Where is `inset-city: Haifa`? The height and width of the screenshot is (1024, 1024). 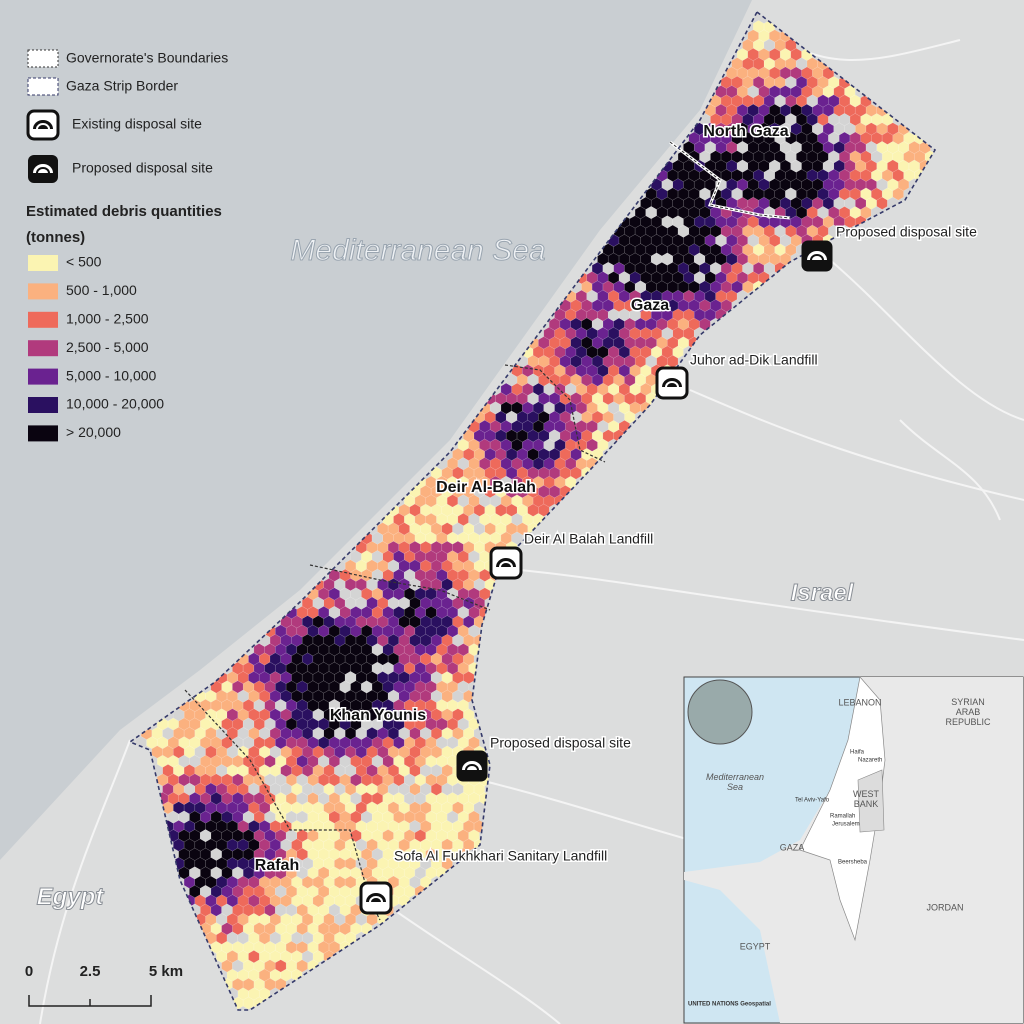 inset-city: Haifa is located at coordinates (857, 753).